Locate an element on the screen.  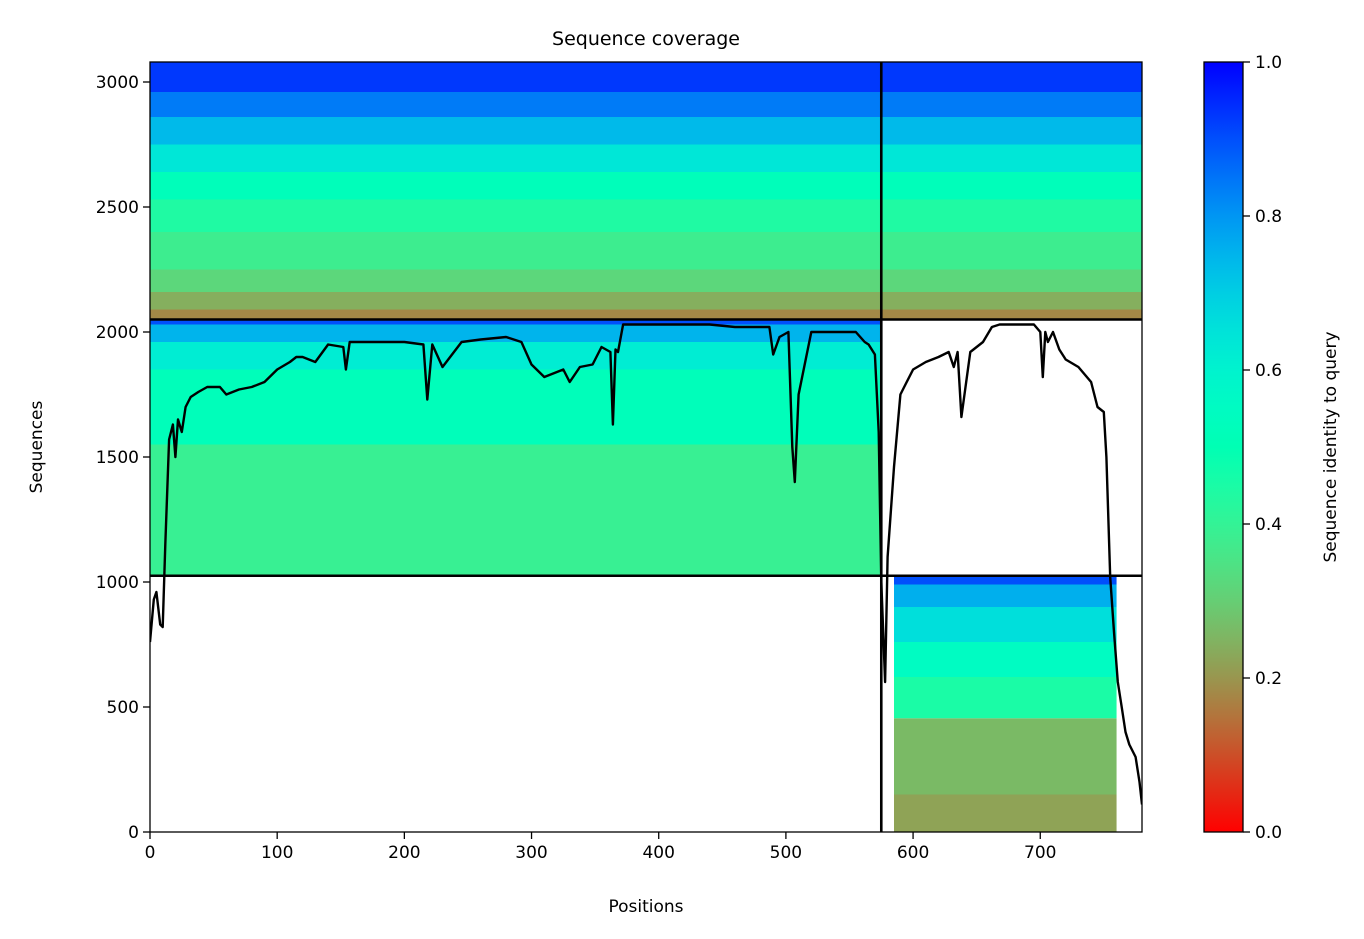
x-tick-label: 300 is located at coordinates (531, 853).